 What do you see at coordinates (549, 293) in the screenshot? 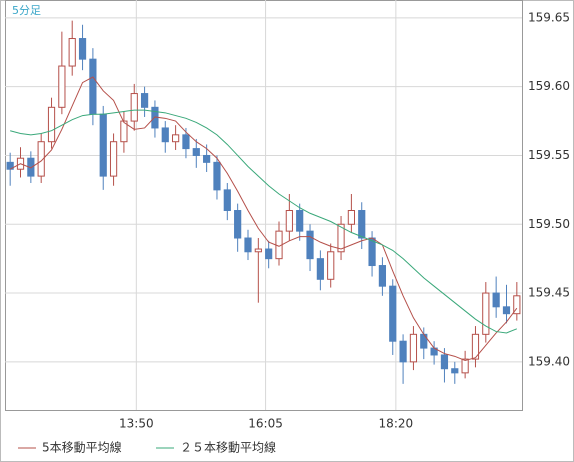
I see `y-tick-label: 159.45` at bounding box center [549, 293].